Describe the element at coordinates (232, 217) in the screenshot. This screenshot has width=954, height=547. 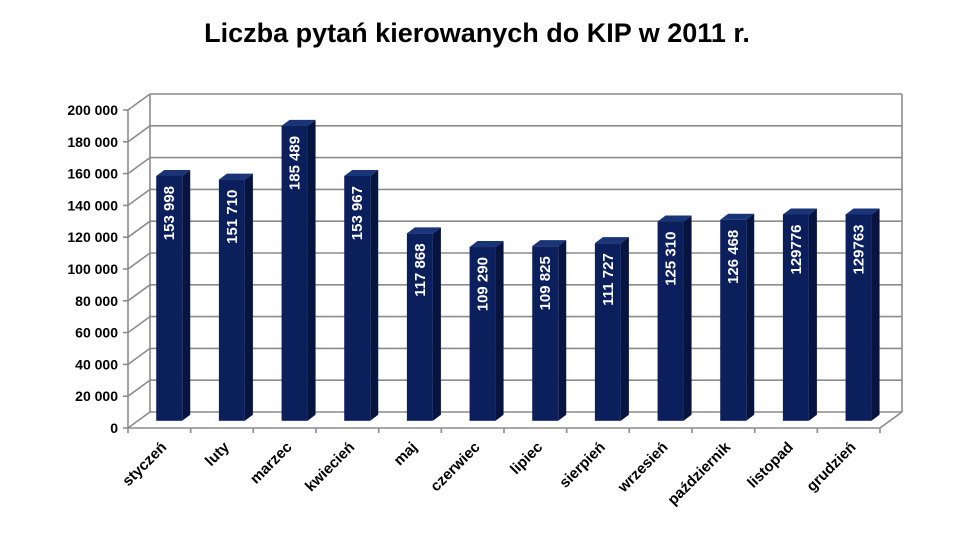
I see `data-label: 151 710` at that location.